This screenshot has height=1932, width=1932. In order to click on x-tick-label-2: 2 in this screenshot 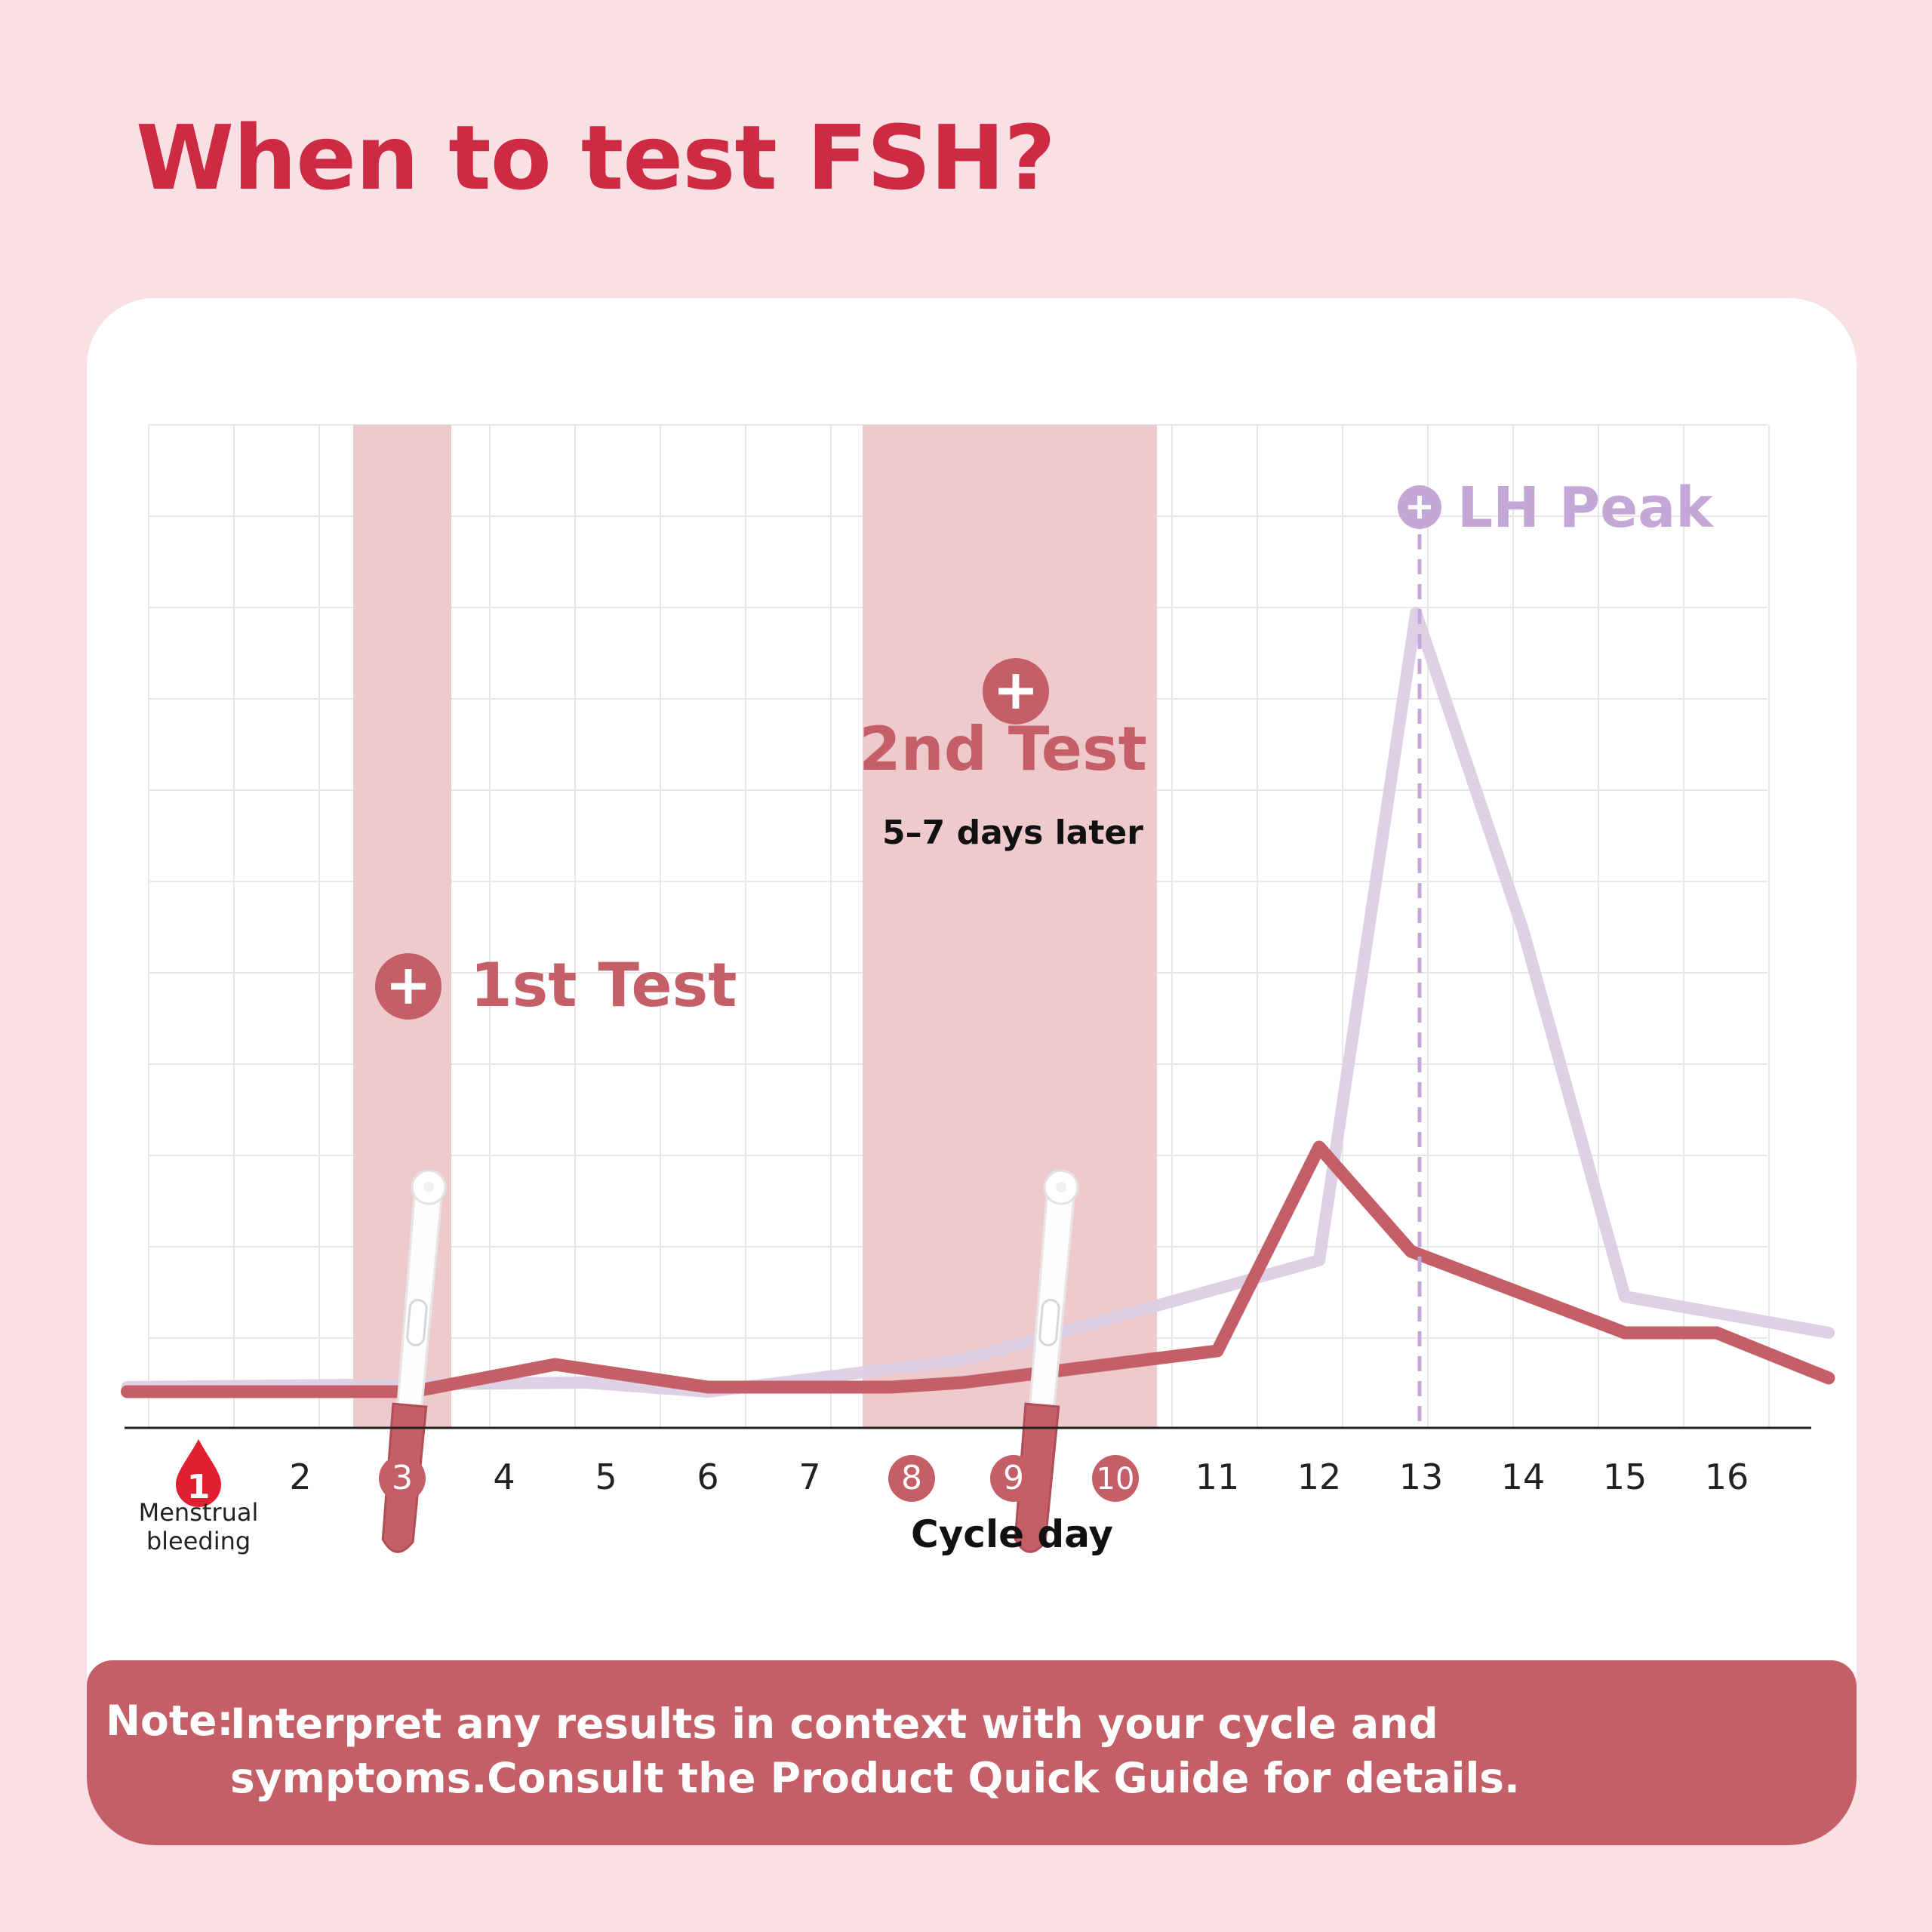, I will do `click(300, 1477)`.